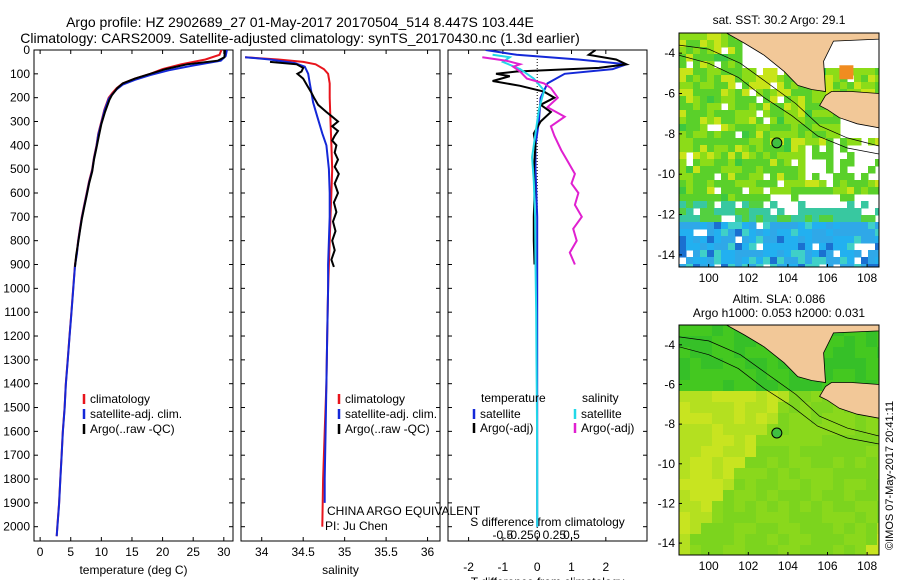 The height and width of the screenshot is (580, 900). I want to click on legend-title: temperature, so click(513, 398).